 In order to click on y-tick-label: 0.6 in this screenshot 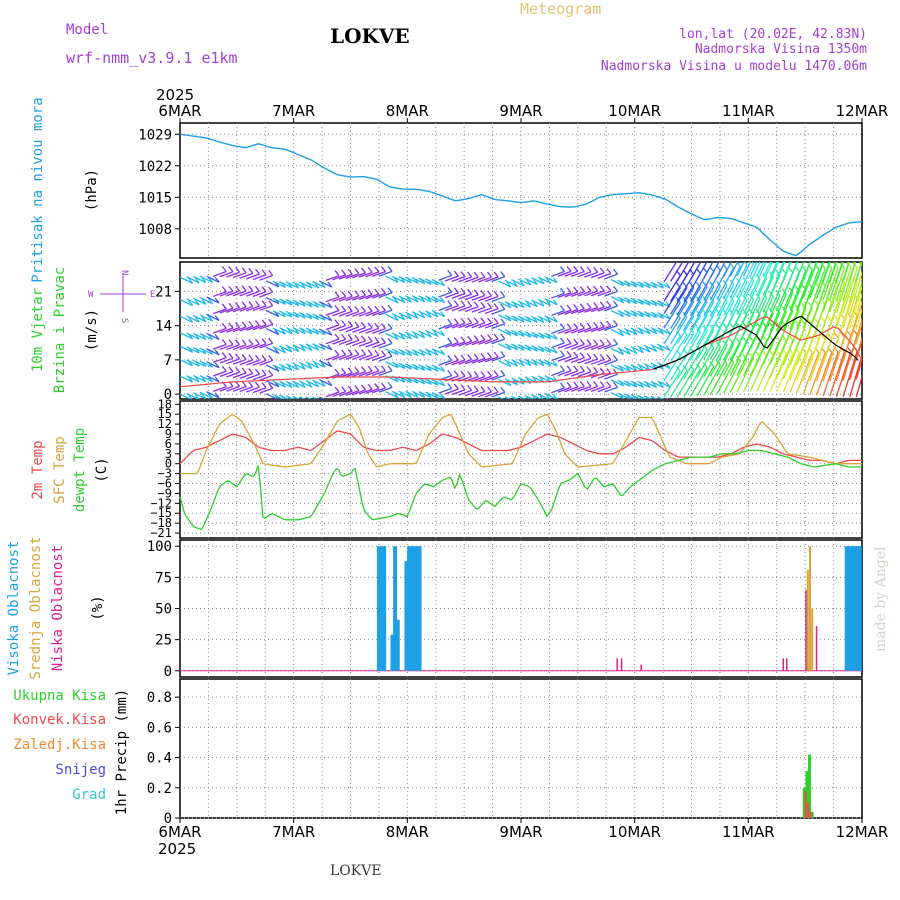, I will do `click(159, 728)`.